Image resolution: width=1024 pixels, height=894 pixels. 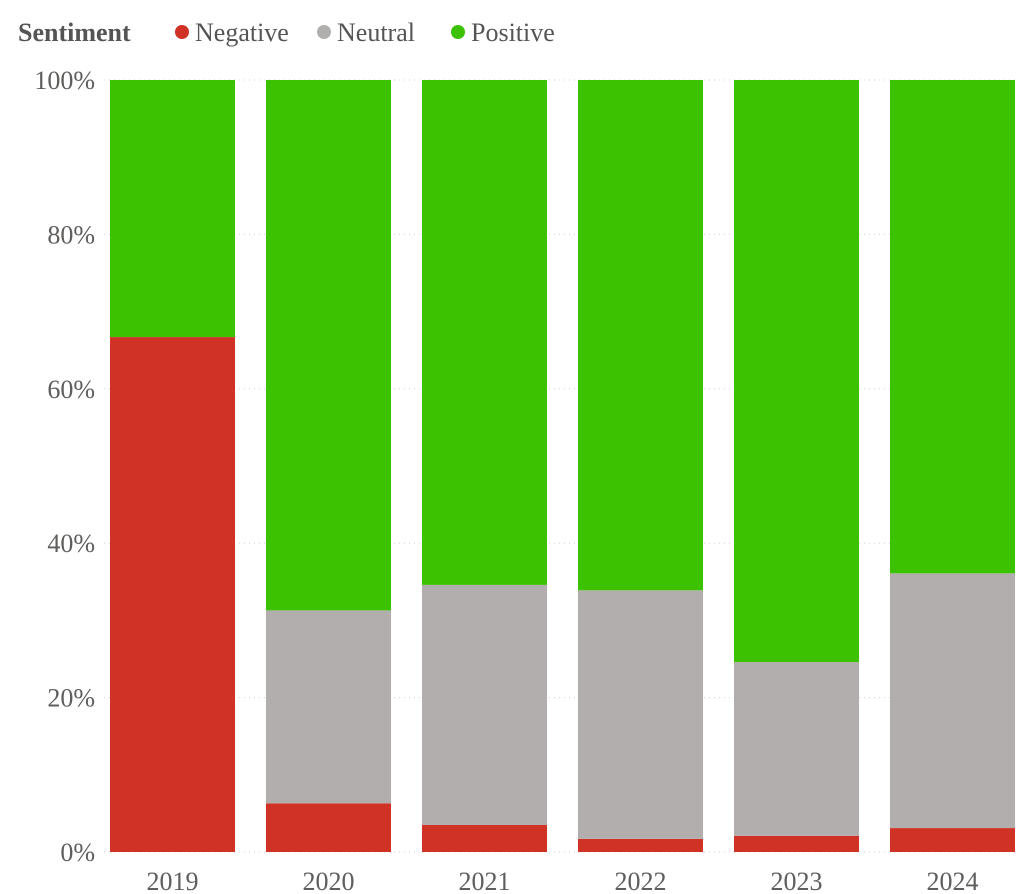 I want to click on bar-2020-positive, so click(x=328, y=345).